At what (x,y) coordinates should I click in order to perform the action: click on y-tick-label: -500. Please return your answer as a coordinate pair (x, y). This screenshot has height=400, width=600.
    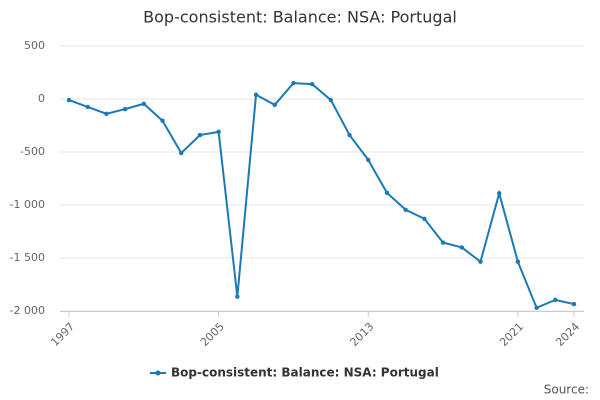
    Looking at the image, I should click on (32, 151).